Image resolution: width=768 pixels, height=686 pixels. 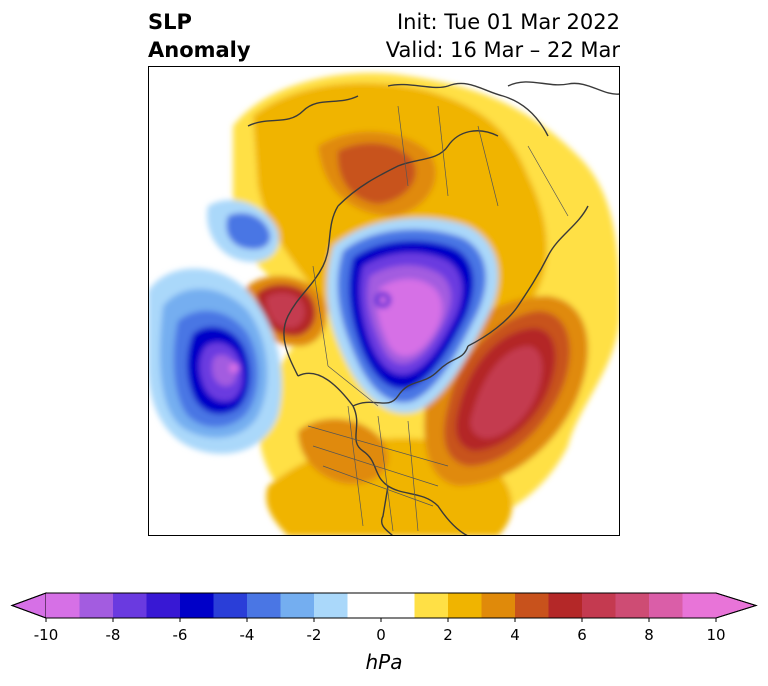 What do you see at coordinates (215, 327) in the screenshot?
I see `negative-anomaly-pacific` at bounding box center [215, 327].